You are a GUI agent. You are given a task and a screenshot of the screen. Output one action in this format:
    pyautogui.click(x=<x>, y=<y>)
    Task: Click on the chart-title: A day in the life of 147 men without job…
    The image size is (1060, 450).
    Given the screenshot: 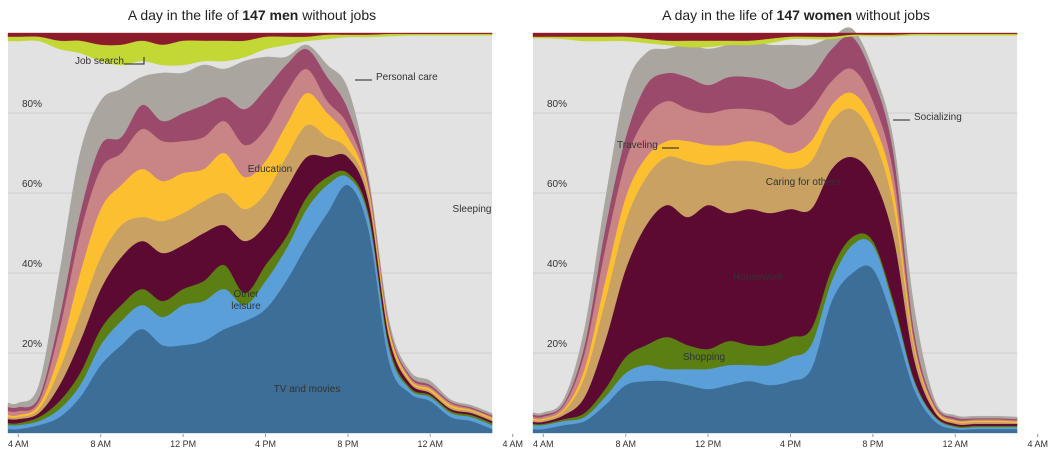 What is the action you would take?
    pyautogui.click(x=252, y=15)
    